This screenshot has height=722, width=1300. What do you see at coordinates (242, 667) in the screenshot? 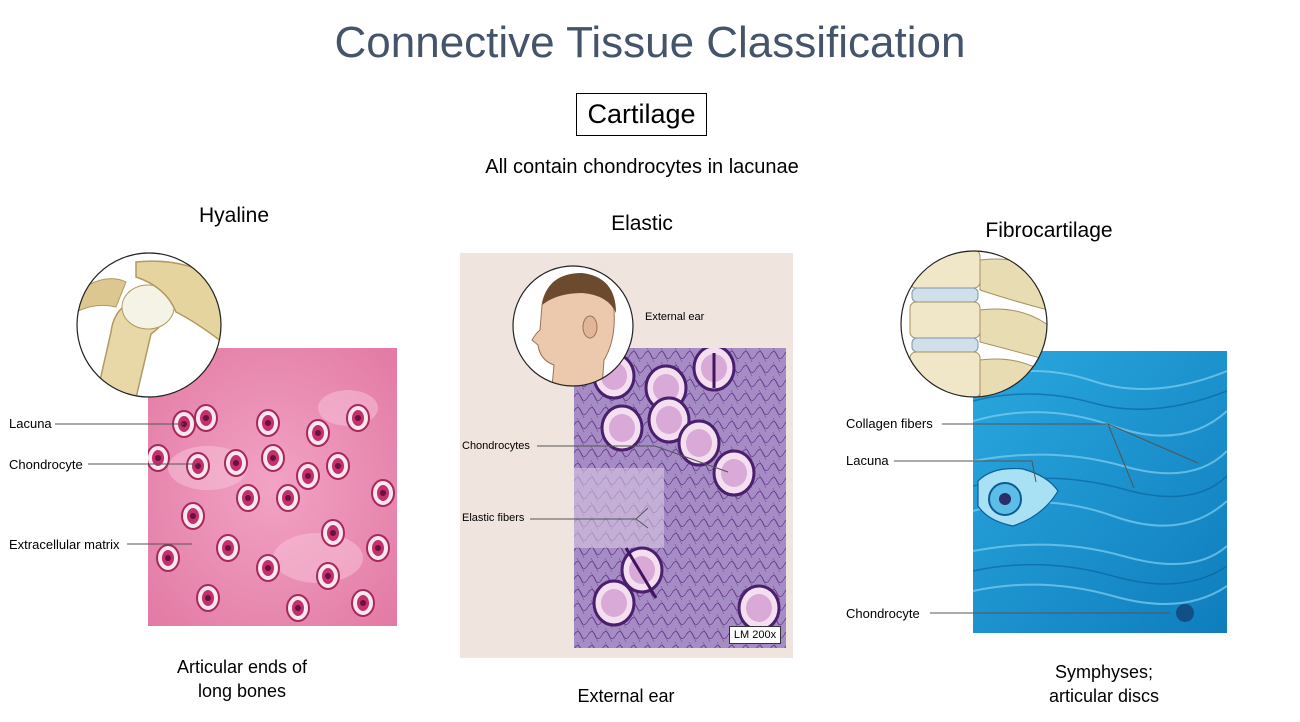
I see `hyaline-caption-line-1: Articular ends of` at bounding box center [242, 667].